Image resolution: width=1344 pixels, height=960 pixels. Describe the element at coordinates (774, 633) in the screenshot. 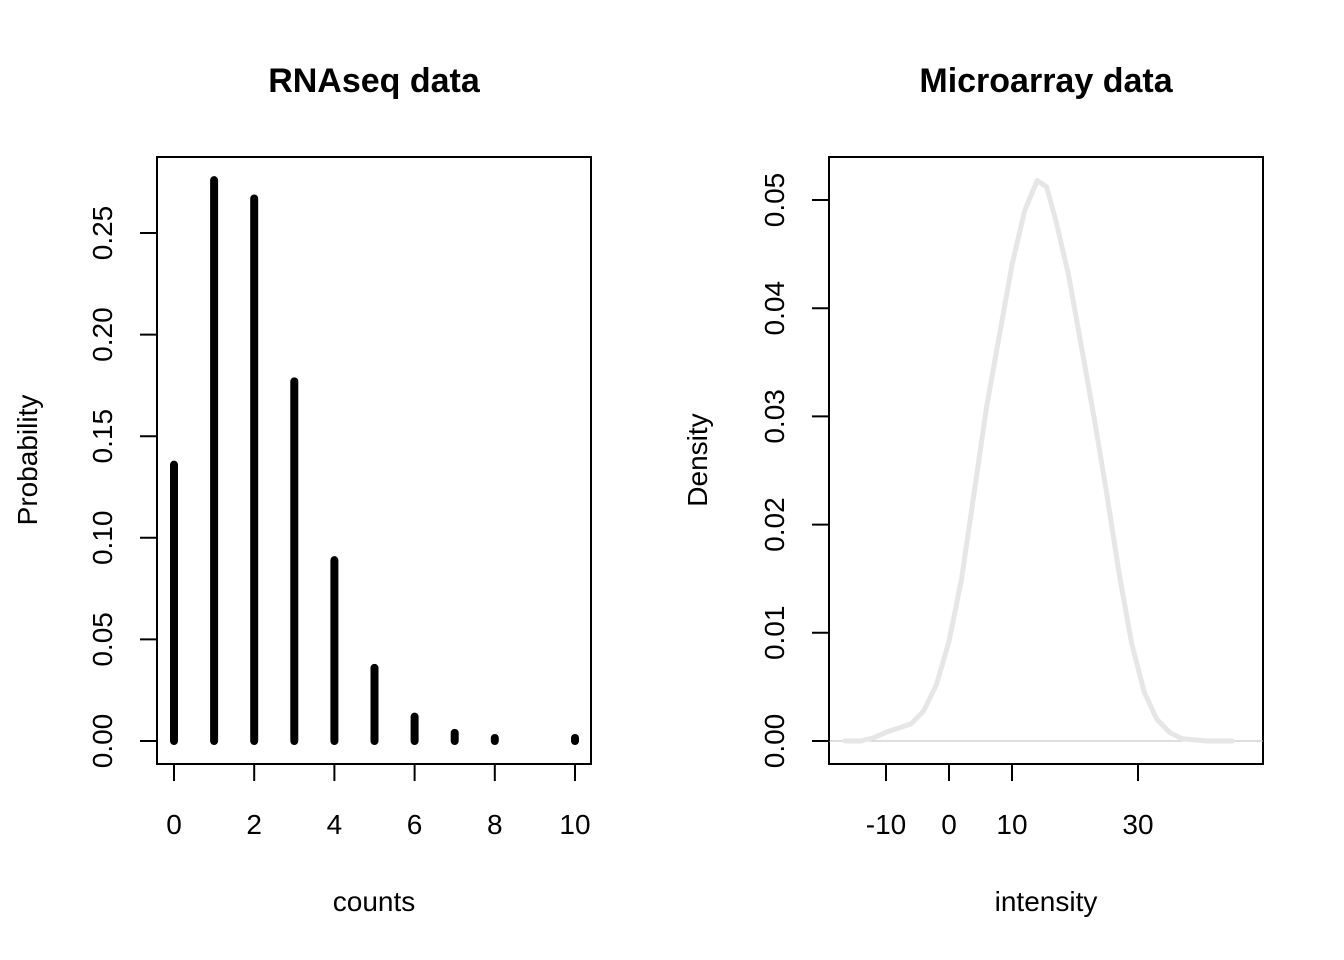

I see `microarray-y-tick-label: 0.01` at that location.